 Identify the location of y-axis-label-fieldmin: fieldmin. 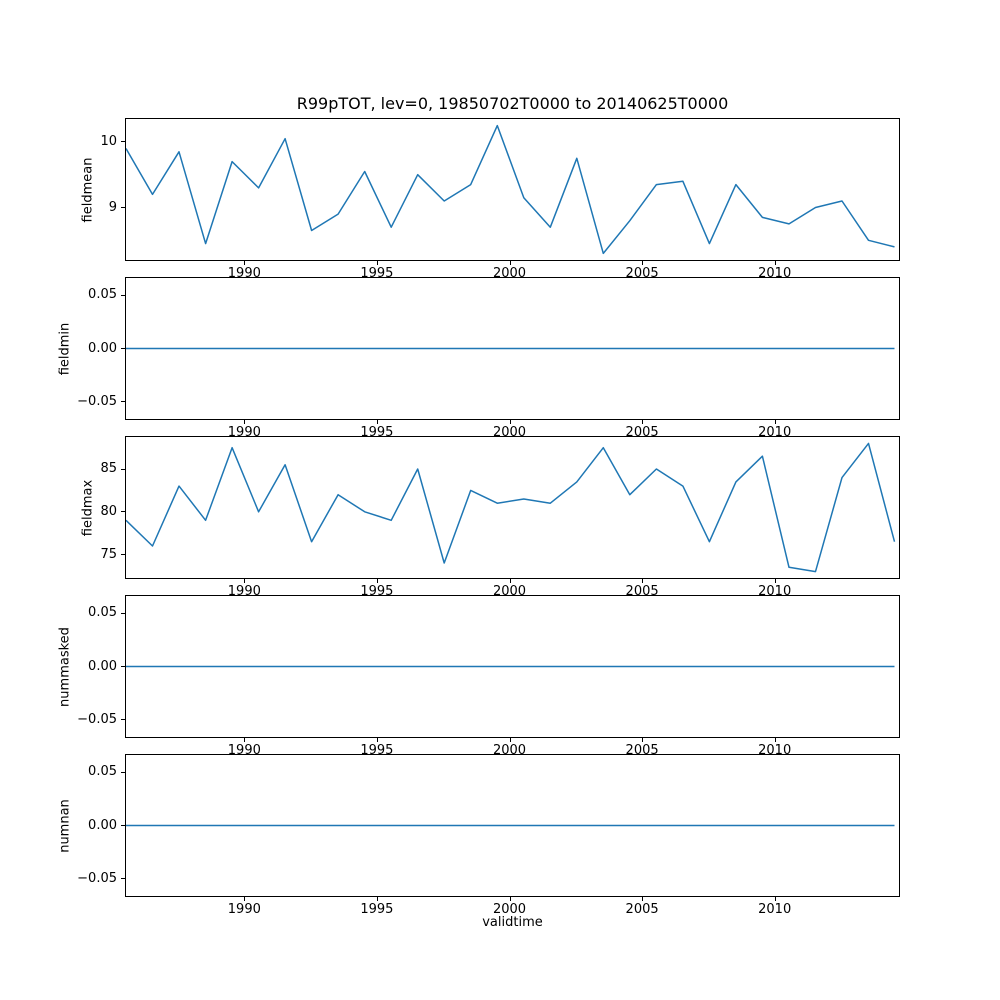
(65, 348).